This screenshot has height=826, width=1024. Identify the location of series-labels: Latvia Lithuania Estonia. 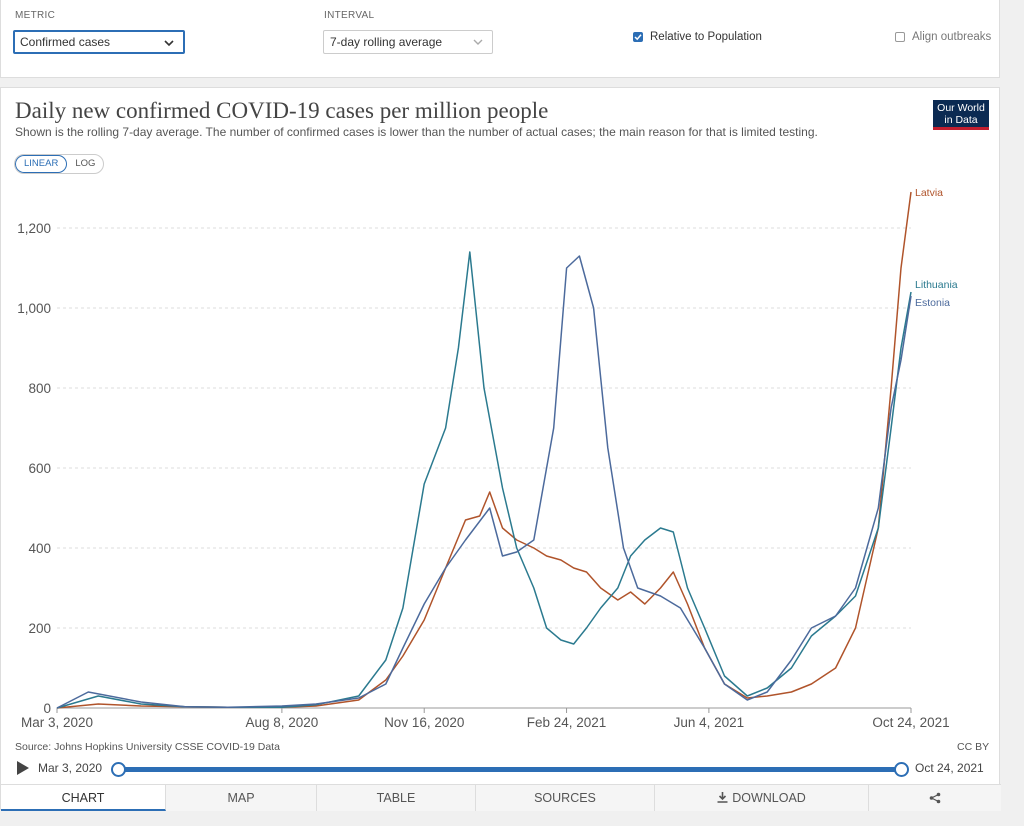
(936, 248).